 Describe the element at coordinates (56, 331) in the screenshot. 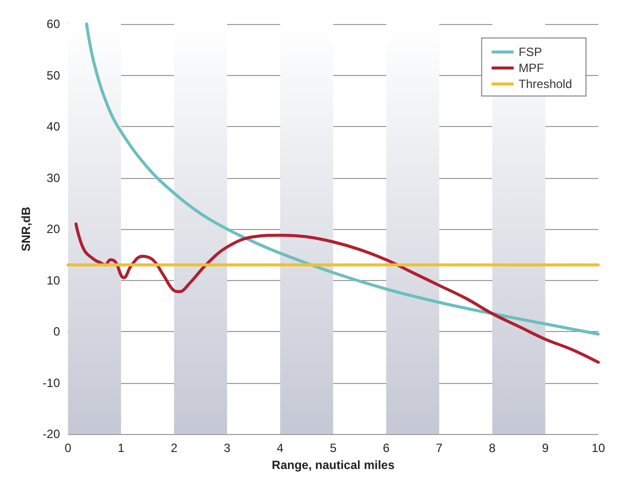

I see `y-tick-label: 0` at that location.